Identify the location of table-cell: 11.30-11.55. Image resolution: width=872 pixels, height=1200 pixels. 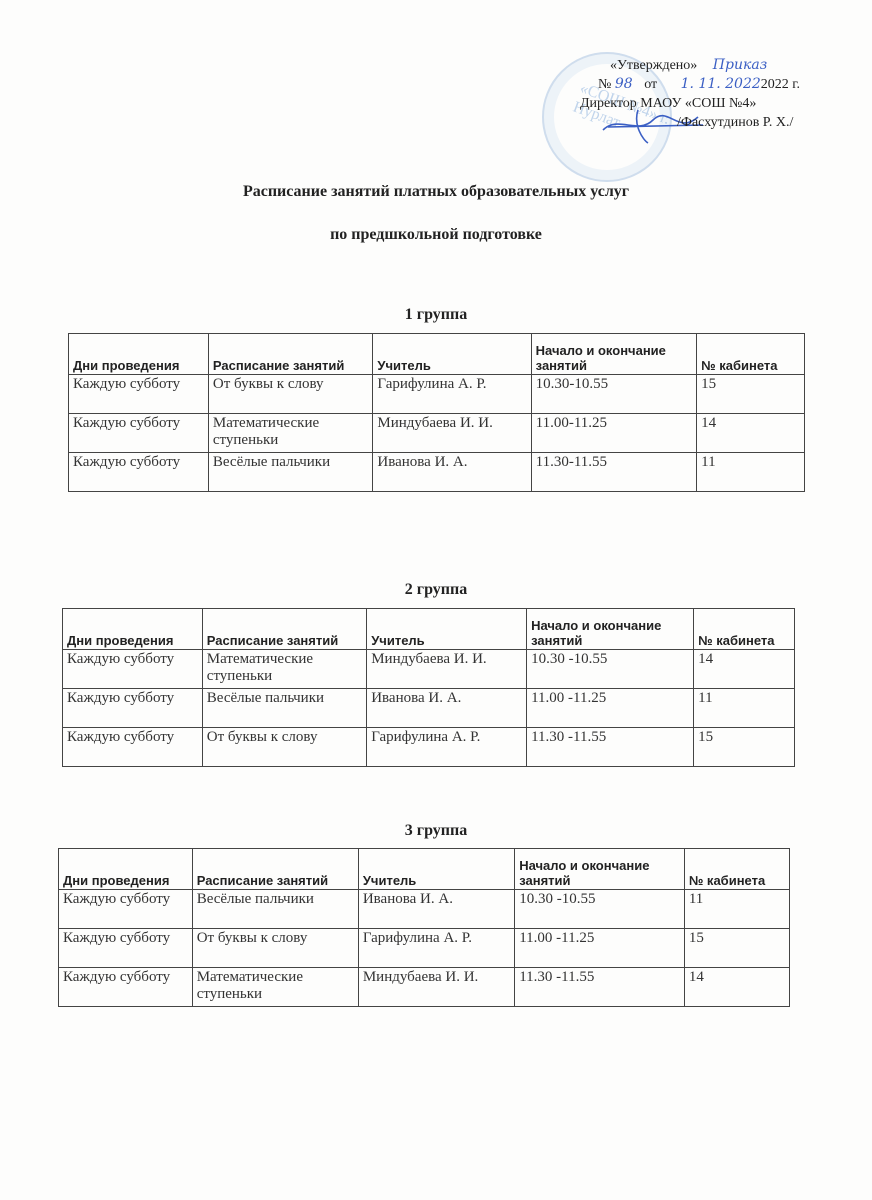
(614, 472).